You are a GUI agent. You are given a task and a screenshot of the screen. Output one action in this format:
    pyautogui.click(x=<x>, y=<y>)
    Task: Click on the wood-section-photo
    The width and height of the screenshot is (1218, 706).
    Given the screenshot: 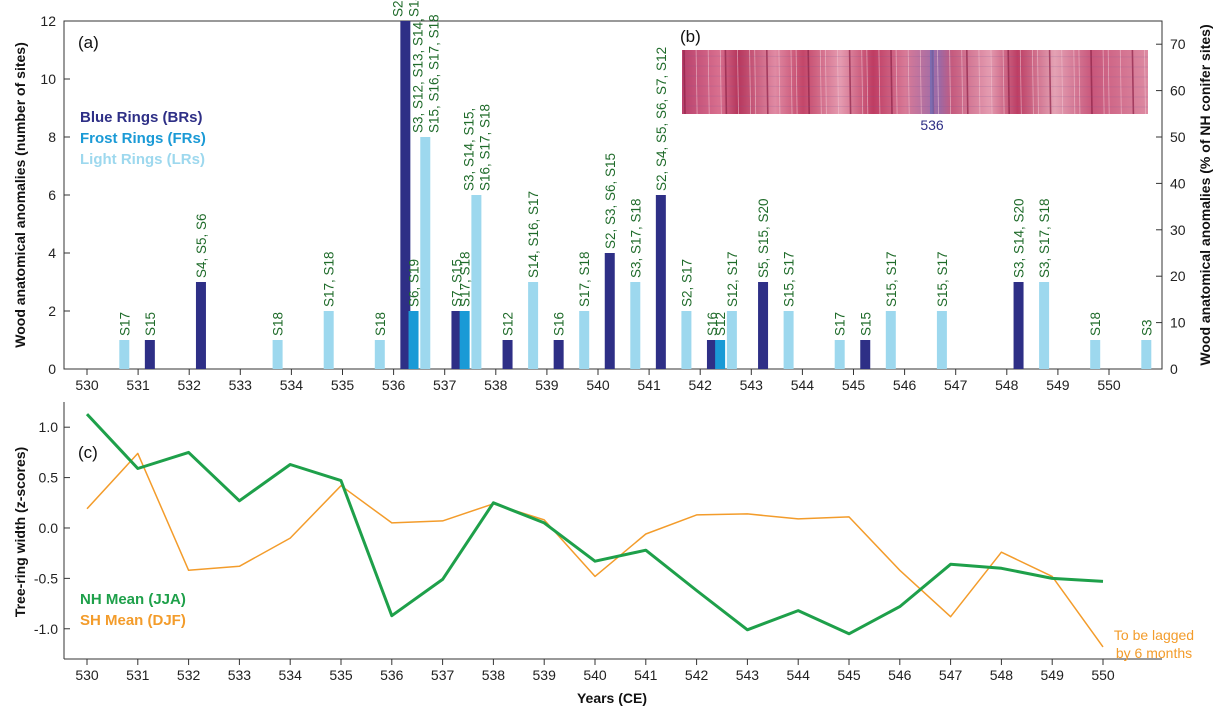 What is the action you would take?
    pyautogui.click(x=915, y=82)
    